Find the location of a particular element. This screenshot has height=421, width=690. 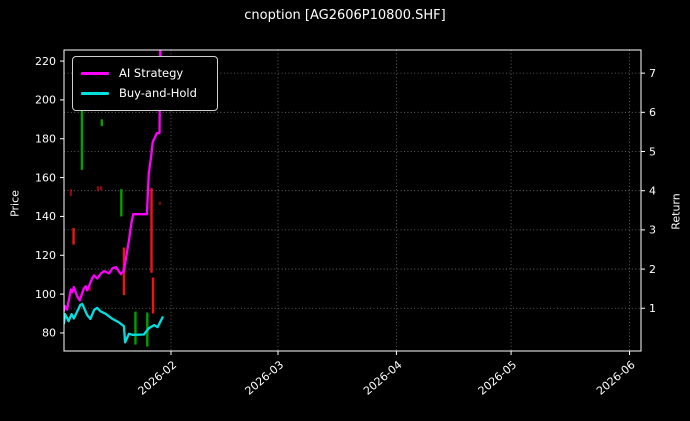

y-tick-label-left: 200 is located at coordinates (45, 100).